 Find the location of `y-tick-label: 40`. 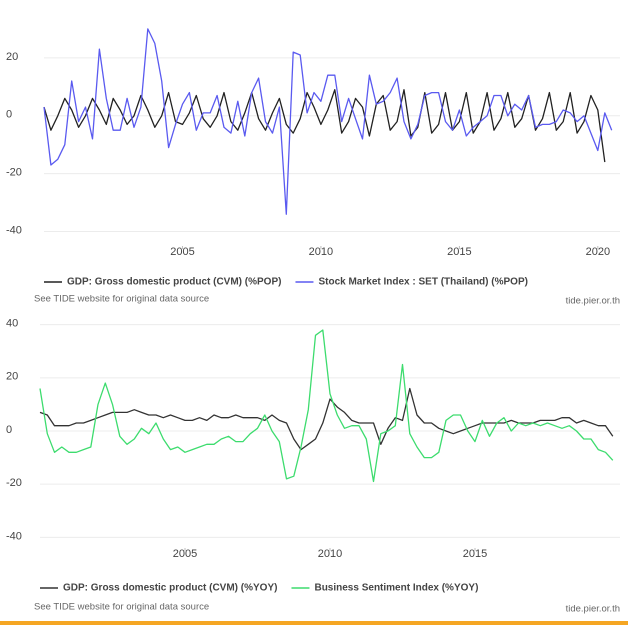

y-tick-label: 40 is located at coordinates (12, 324).